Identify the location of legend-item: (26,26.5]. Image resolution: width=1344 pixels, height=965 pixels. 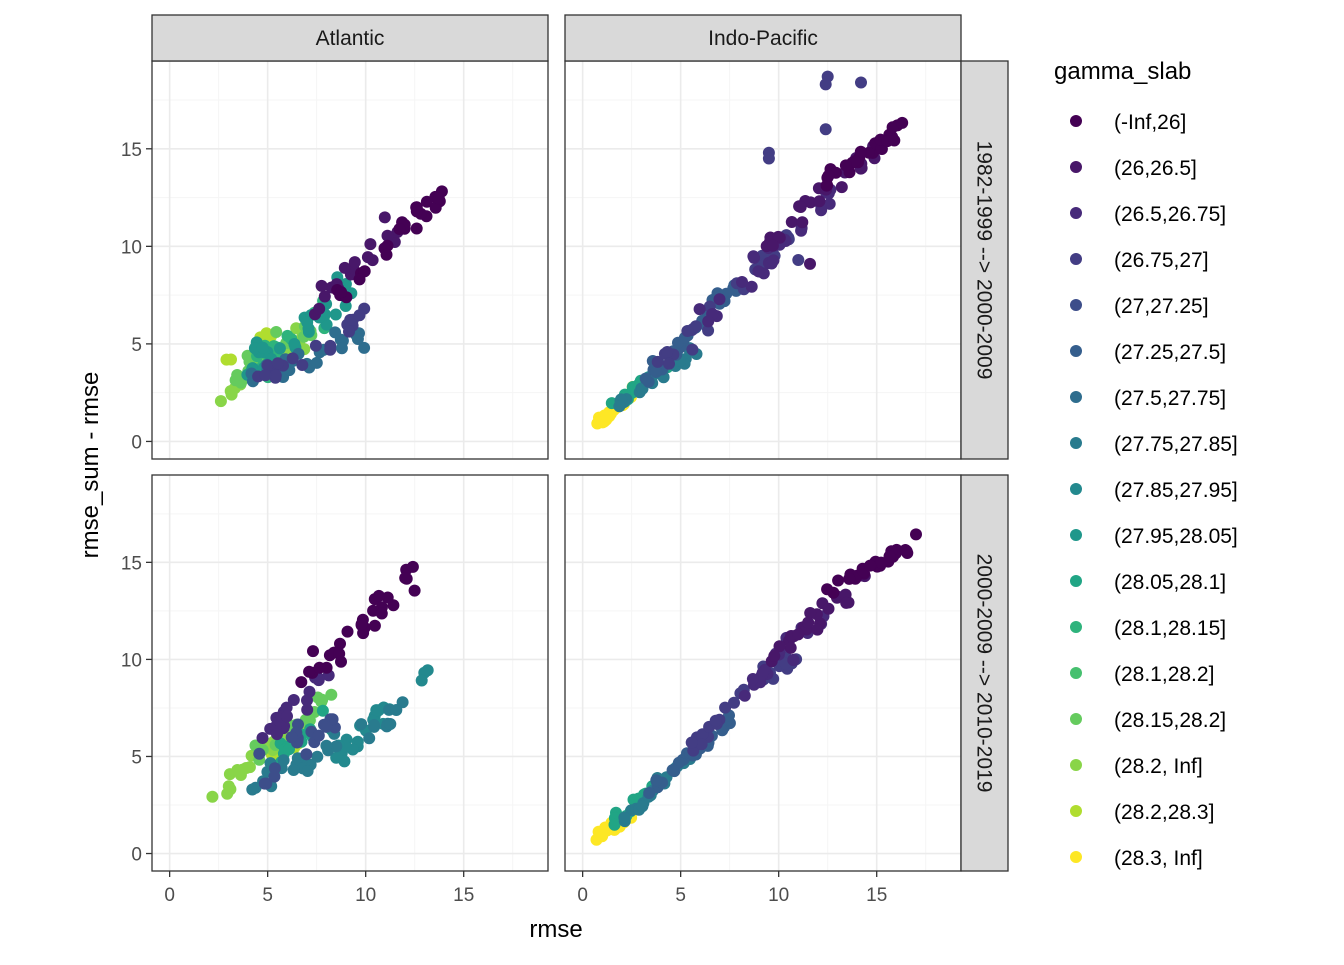
(1133, 168).